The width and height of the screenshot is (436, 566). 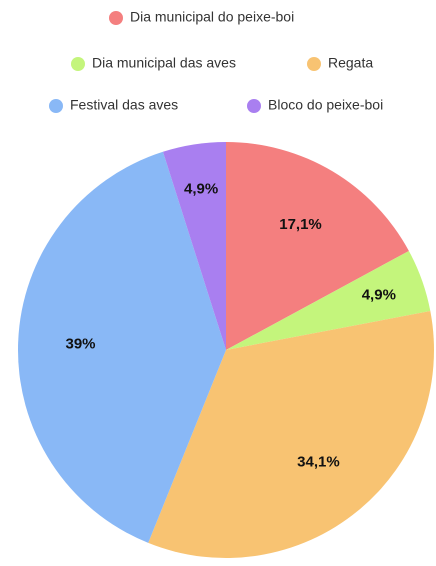 What do you see at coordinates (300, 224) in the screenshot?
I see `data-label: 17,1%` at bounding box center [300, 224].